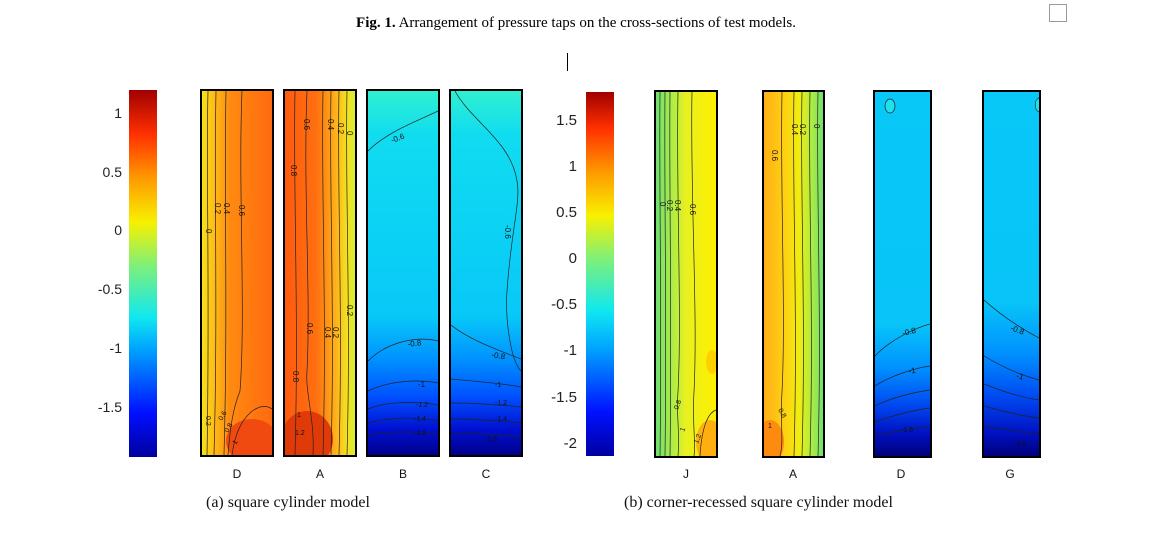 The height and width of the screenshot is (548, 1152). Describe the element at coordinates (1020, 444) in the screenshot. I see `contour-label: -1.8` at that location.